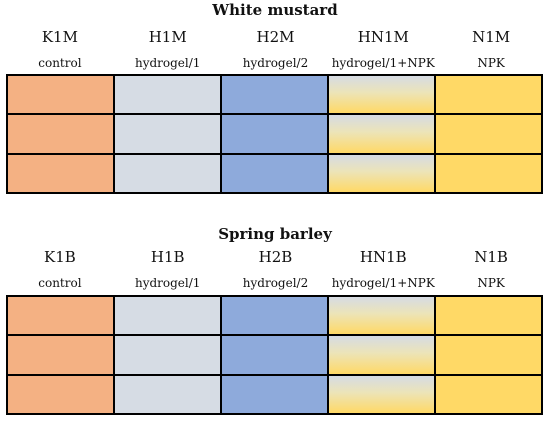 The image size is (550, 421). I want to click on column-code: H2M, so click(275, 37).